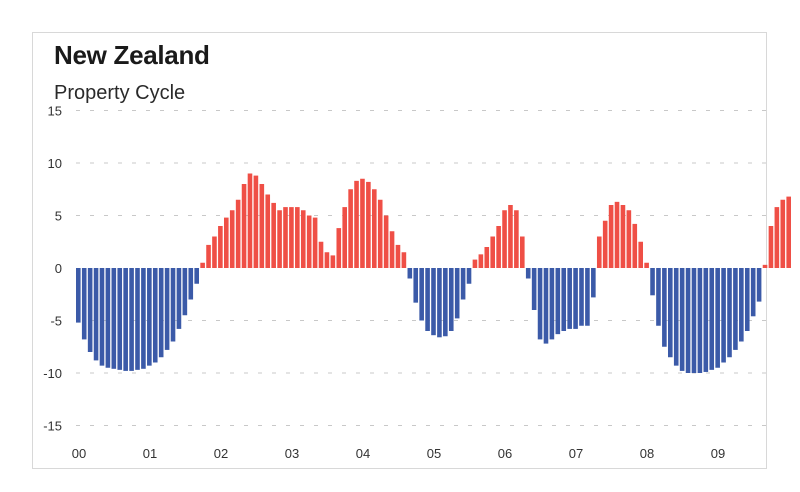 The height and width of the screenshot is (492, 800). Describe the element at coordinates (52, 426) in the screenshot. I see `y-tick-label: -15` at that location.